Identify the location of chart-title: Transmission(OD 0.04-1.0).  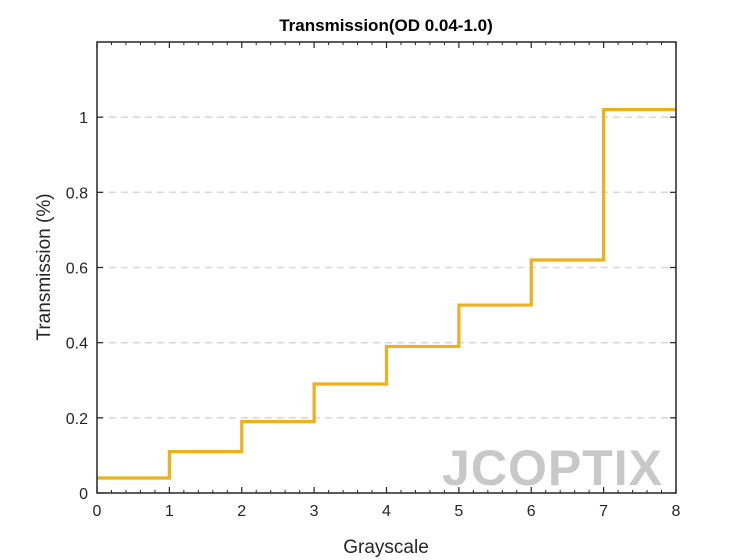
(386, 25).